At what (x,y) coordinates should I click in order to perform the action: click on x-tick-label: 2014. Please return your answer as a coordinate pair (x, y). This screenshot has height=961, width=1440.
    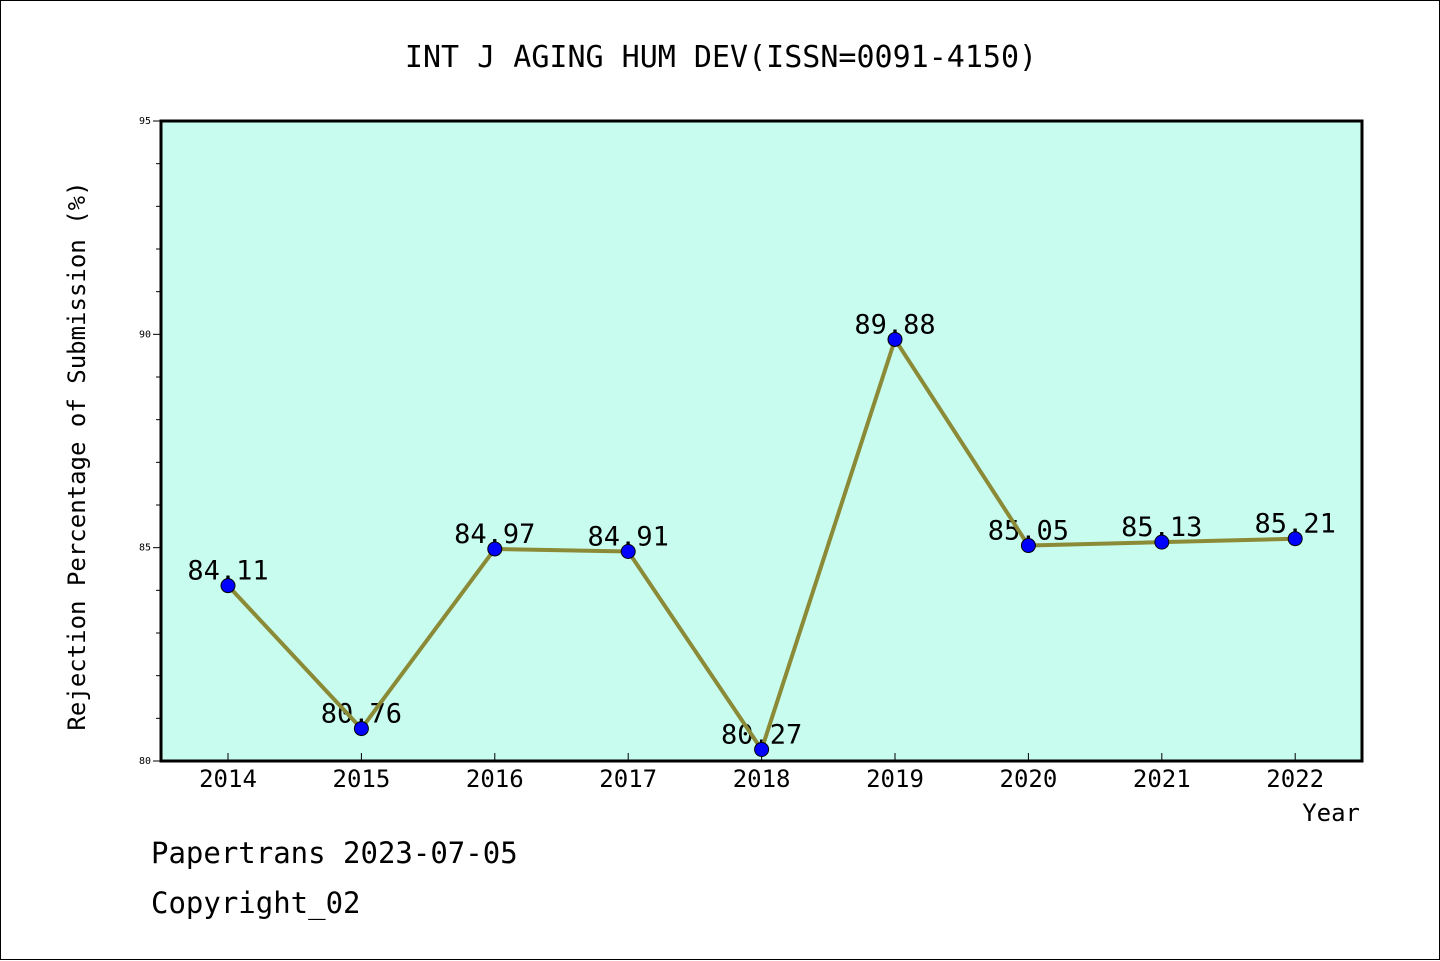
    Looking at the image, I should click on (228, 779).